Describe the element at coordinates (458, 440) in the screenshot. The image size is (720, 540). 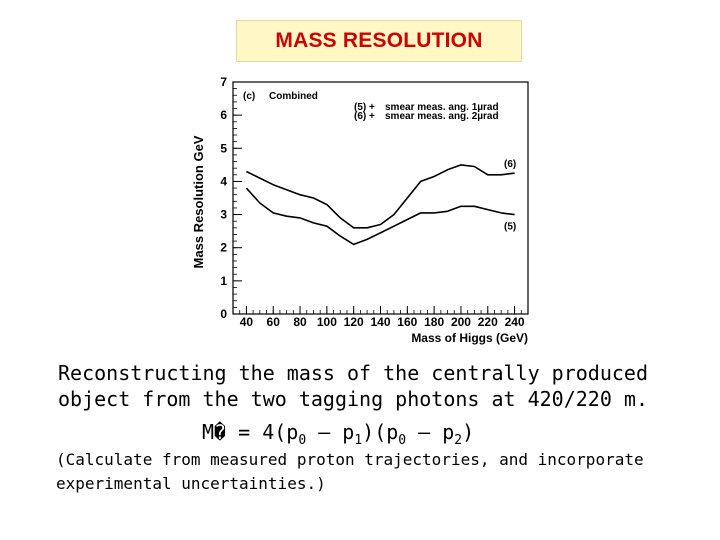
I see `formula-sub-4: 2` at that location.